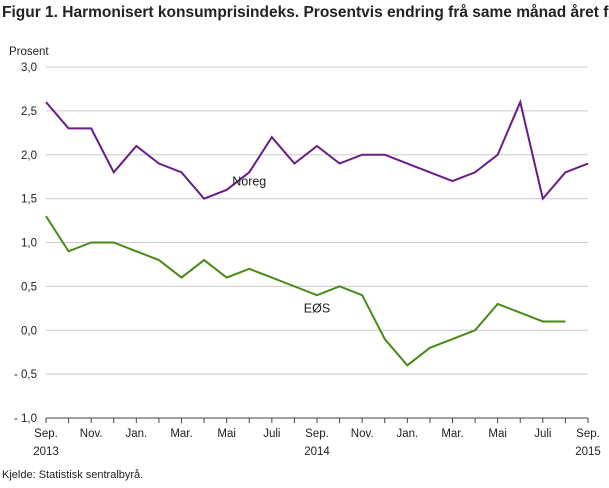  I want to click on y-tick-label: - 0,5, so click(25, 375).